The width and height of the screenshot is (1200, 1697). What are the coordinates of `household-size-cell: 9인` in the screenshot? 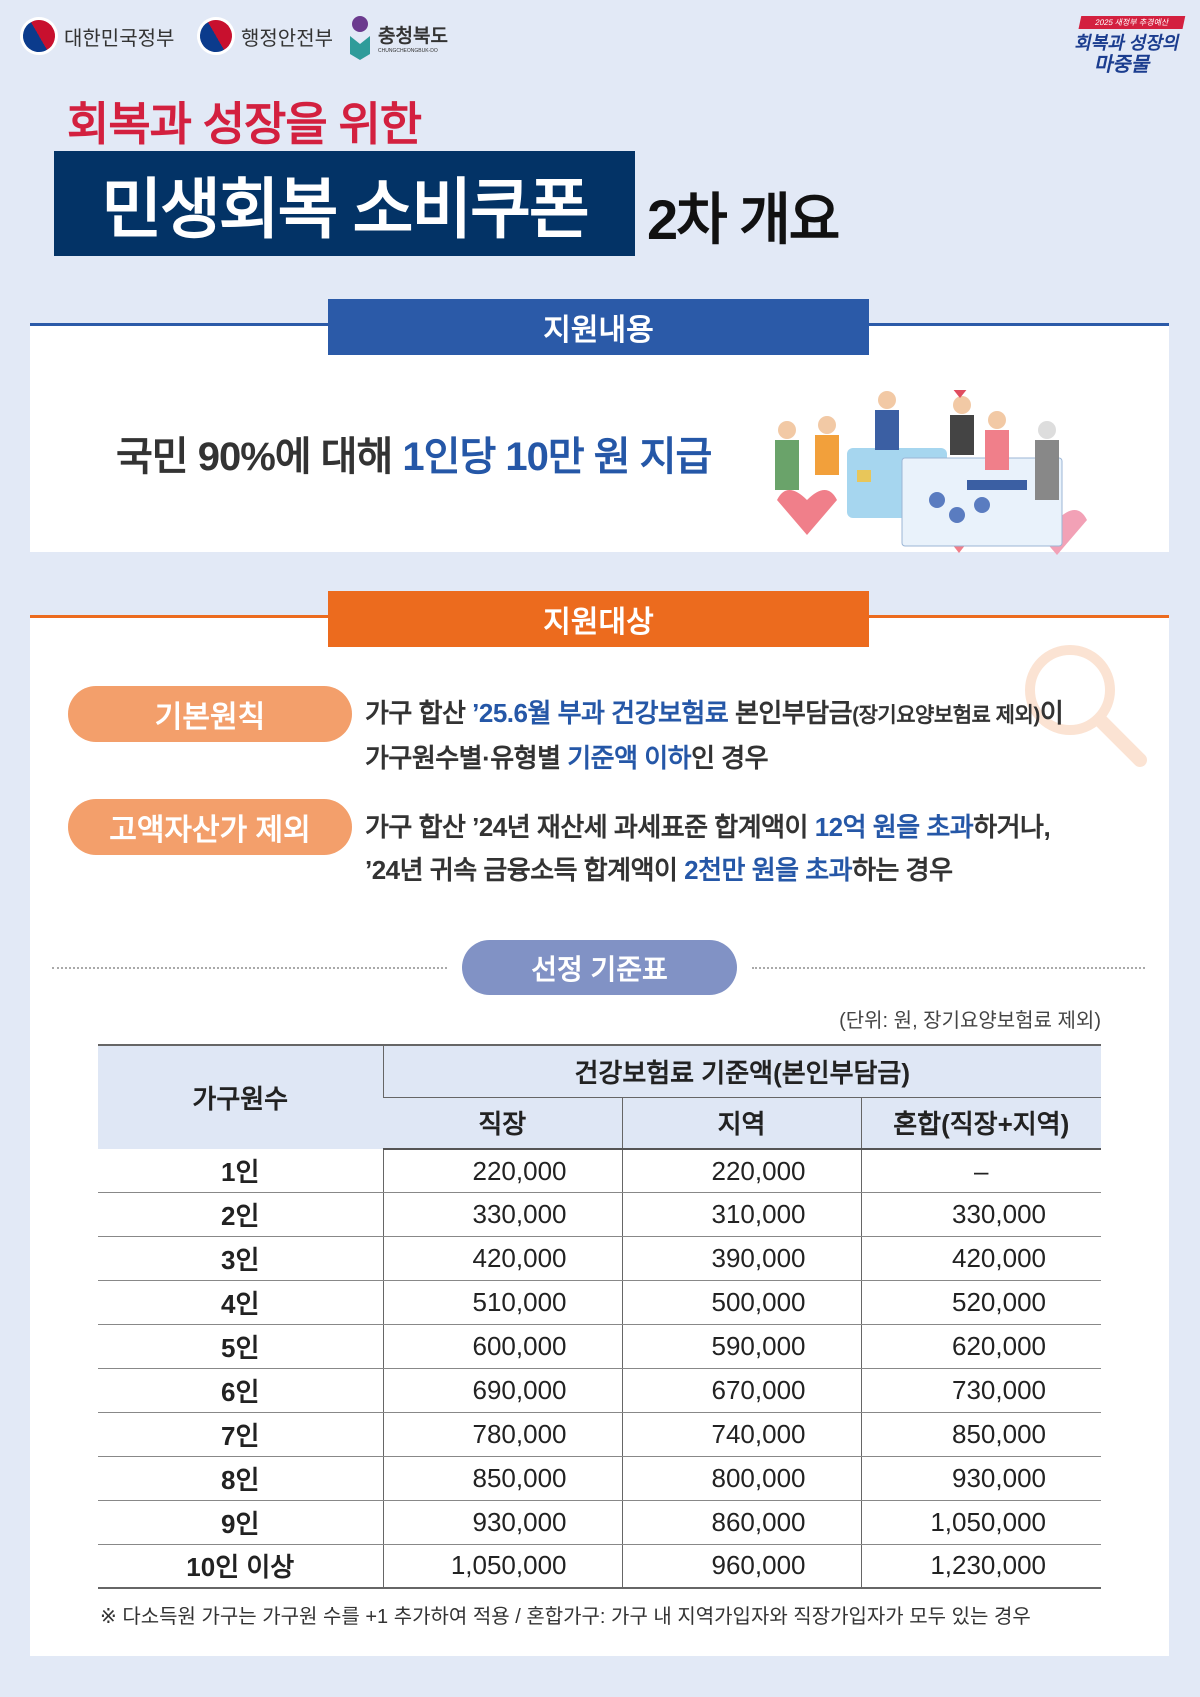 It's located at (240, 1522).